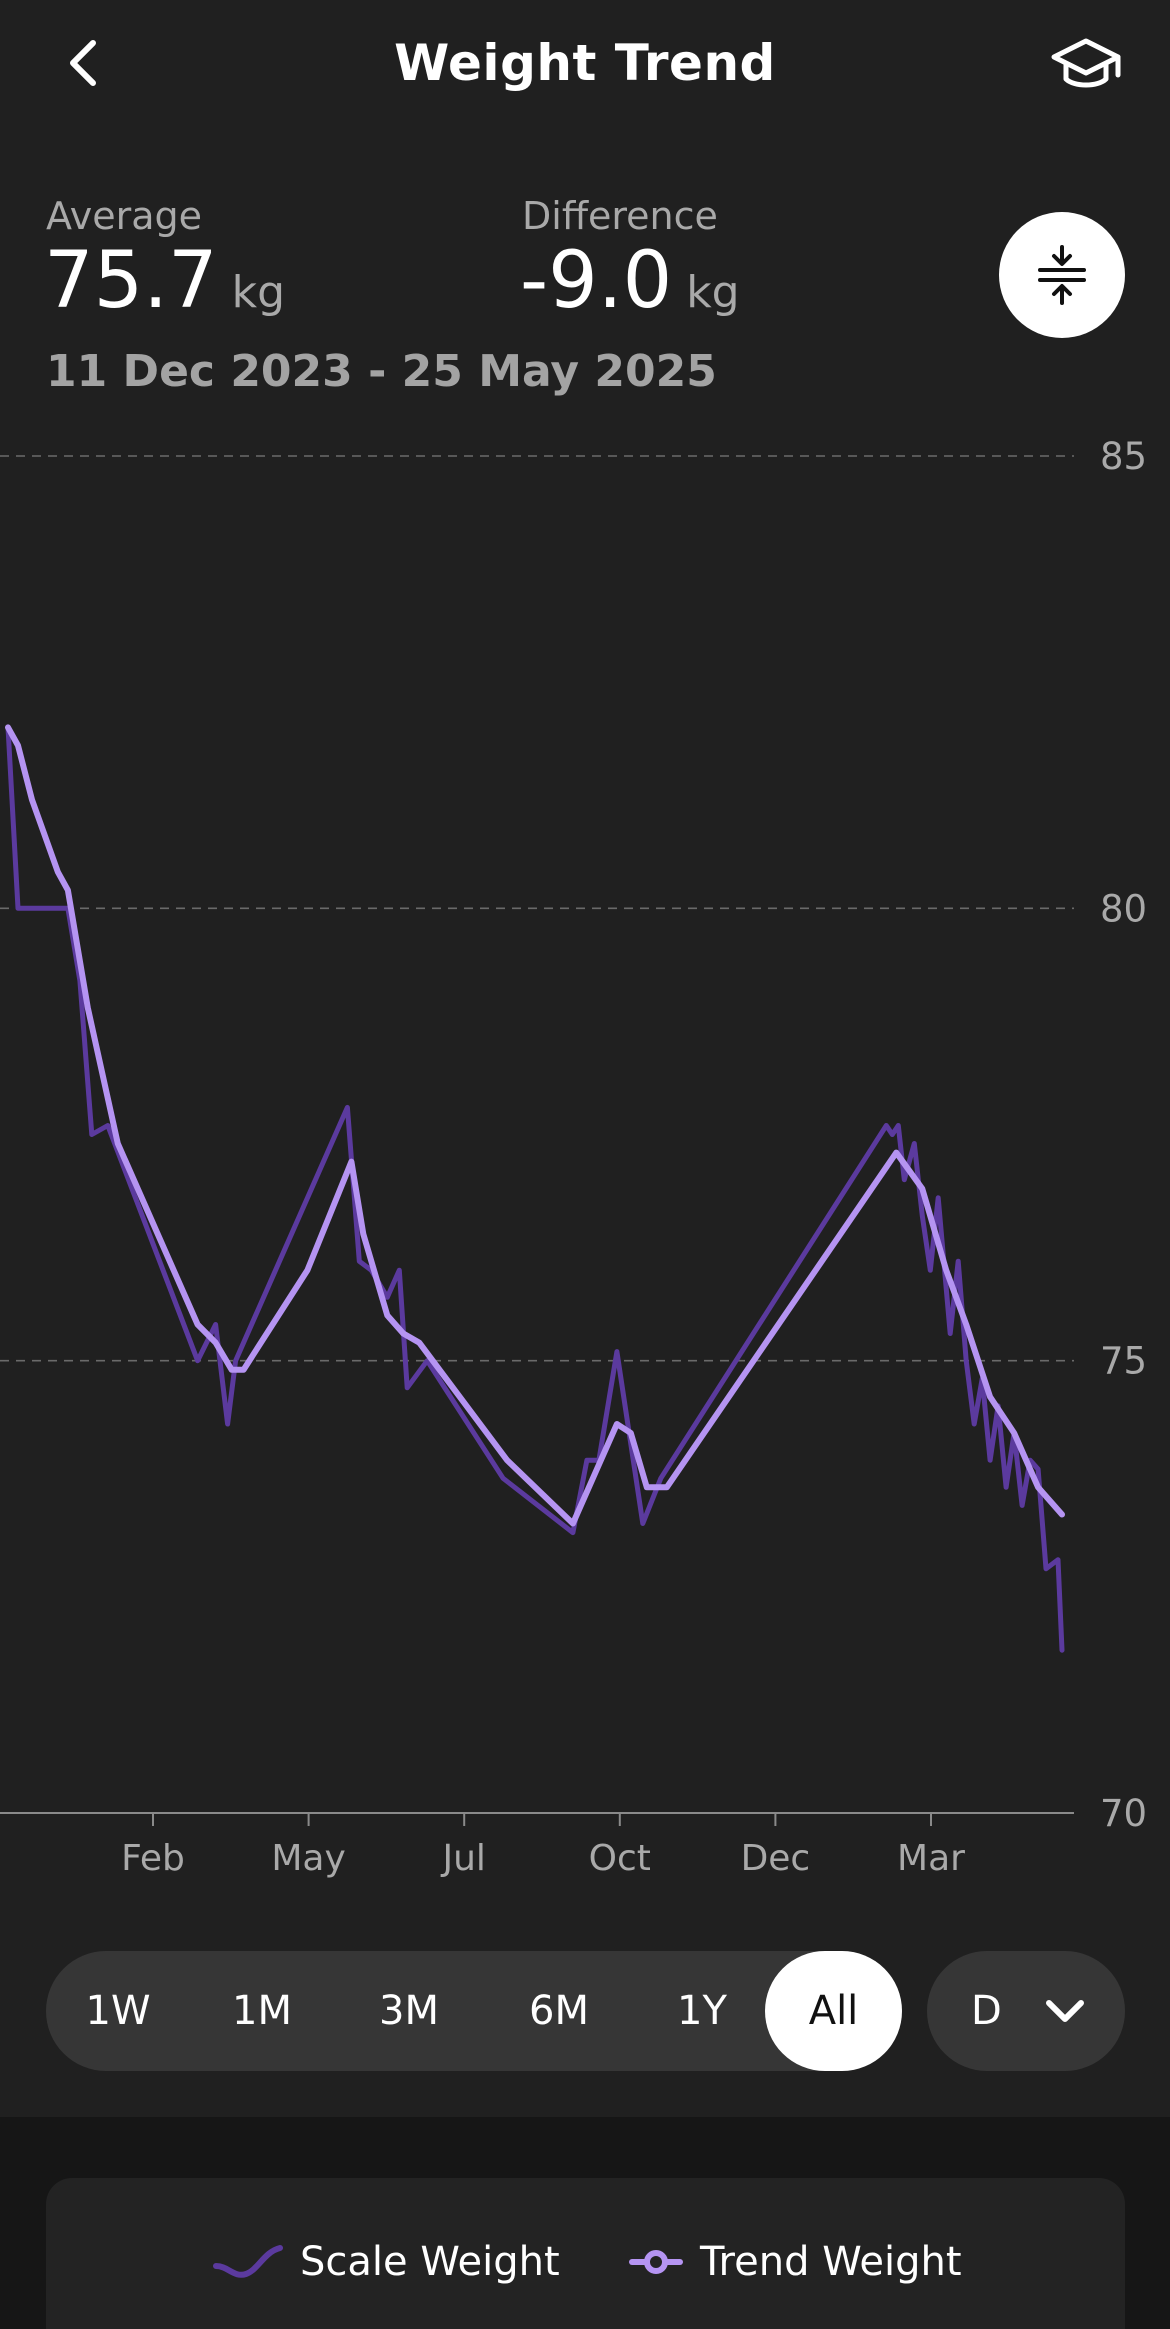 This screenshot has height=2329, width=1170. I want to click on average-value-group: 75.7 kg, so click(164, 281).